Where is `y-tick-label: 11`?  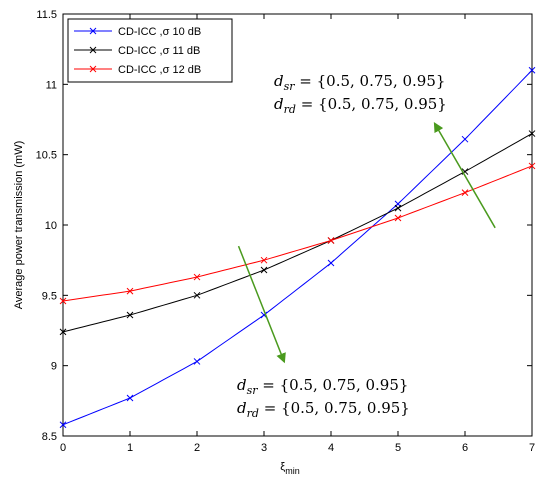
y-tick-label: 11 is located at coordinates (51, 85).